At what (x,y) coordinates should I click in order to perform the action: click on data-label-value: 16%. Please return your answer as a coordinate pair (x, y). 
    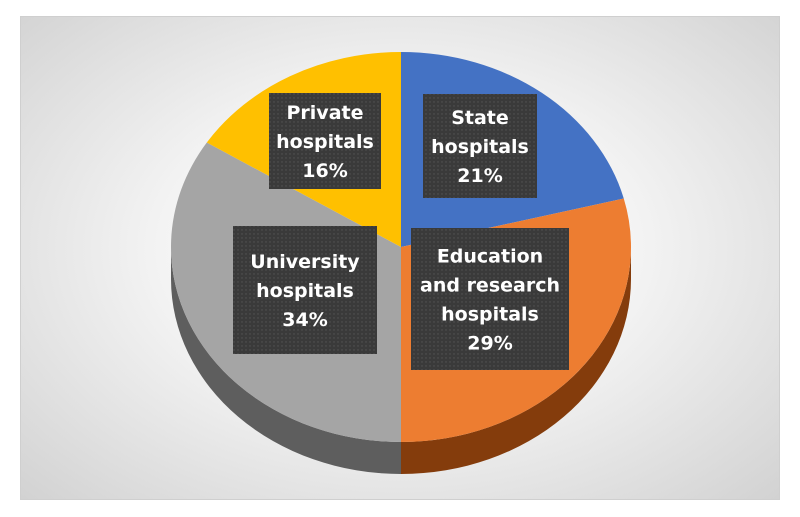
    Looking at the image, I should click on (324, 171).